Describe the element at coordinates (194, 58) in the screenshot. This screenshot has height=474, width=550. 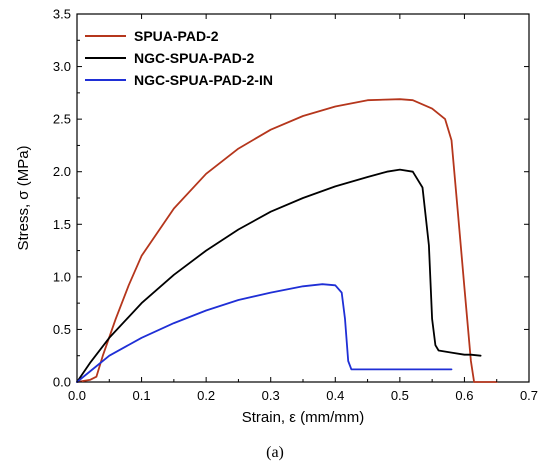
I see `legend-label-1: NGC-SPUA-PAD-2` at that location.